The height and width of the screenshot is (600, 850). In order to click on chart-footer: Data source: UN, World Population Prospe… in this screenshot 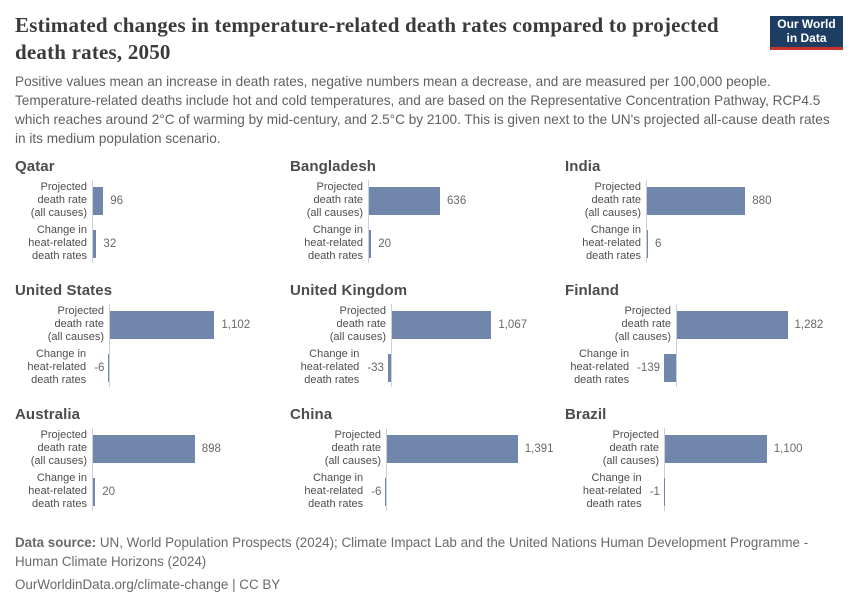, I will do `click(426, 564)`.